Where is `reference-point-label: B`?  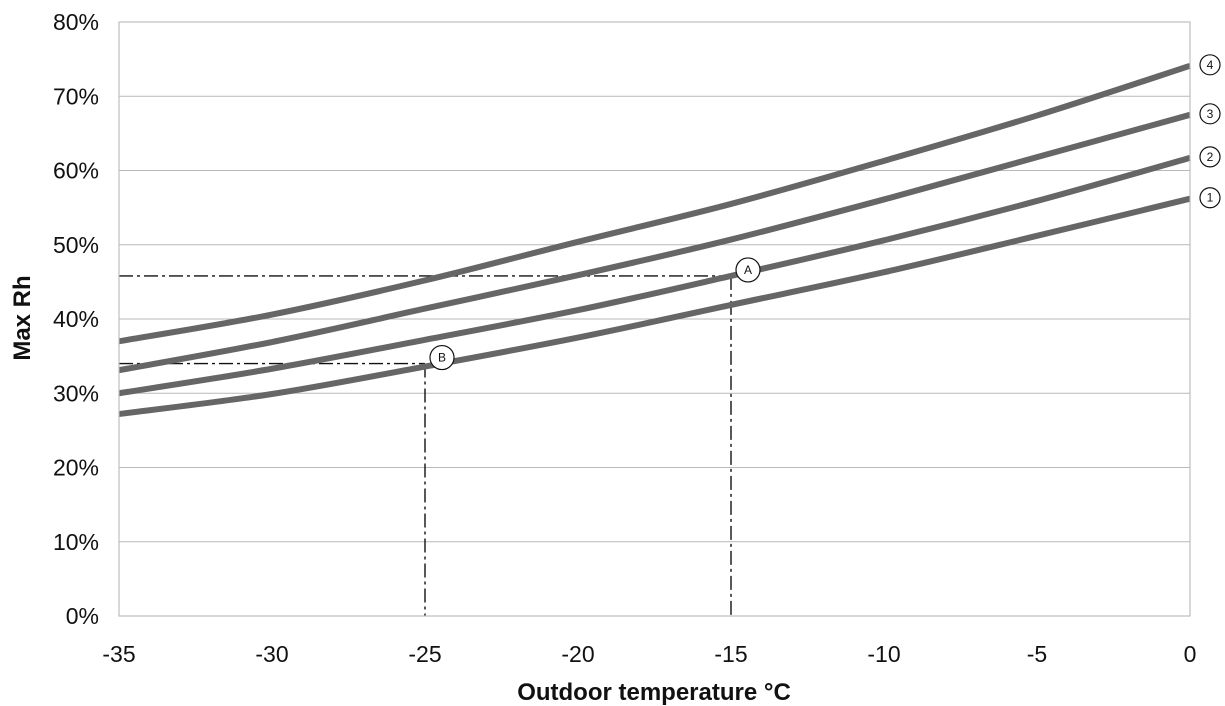
reference-point-label: B is located at coordinates (442, 358).